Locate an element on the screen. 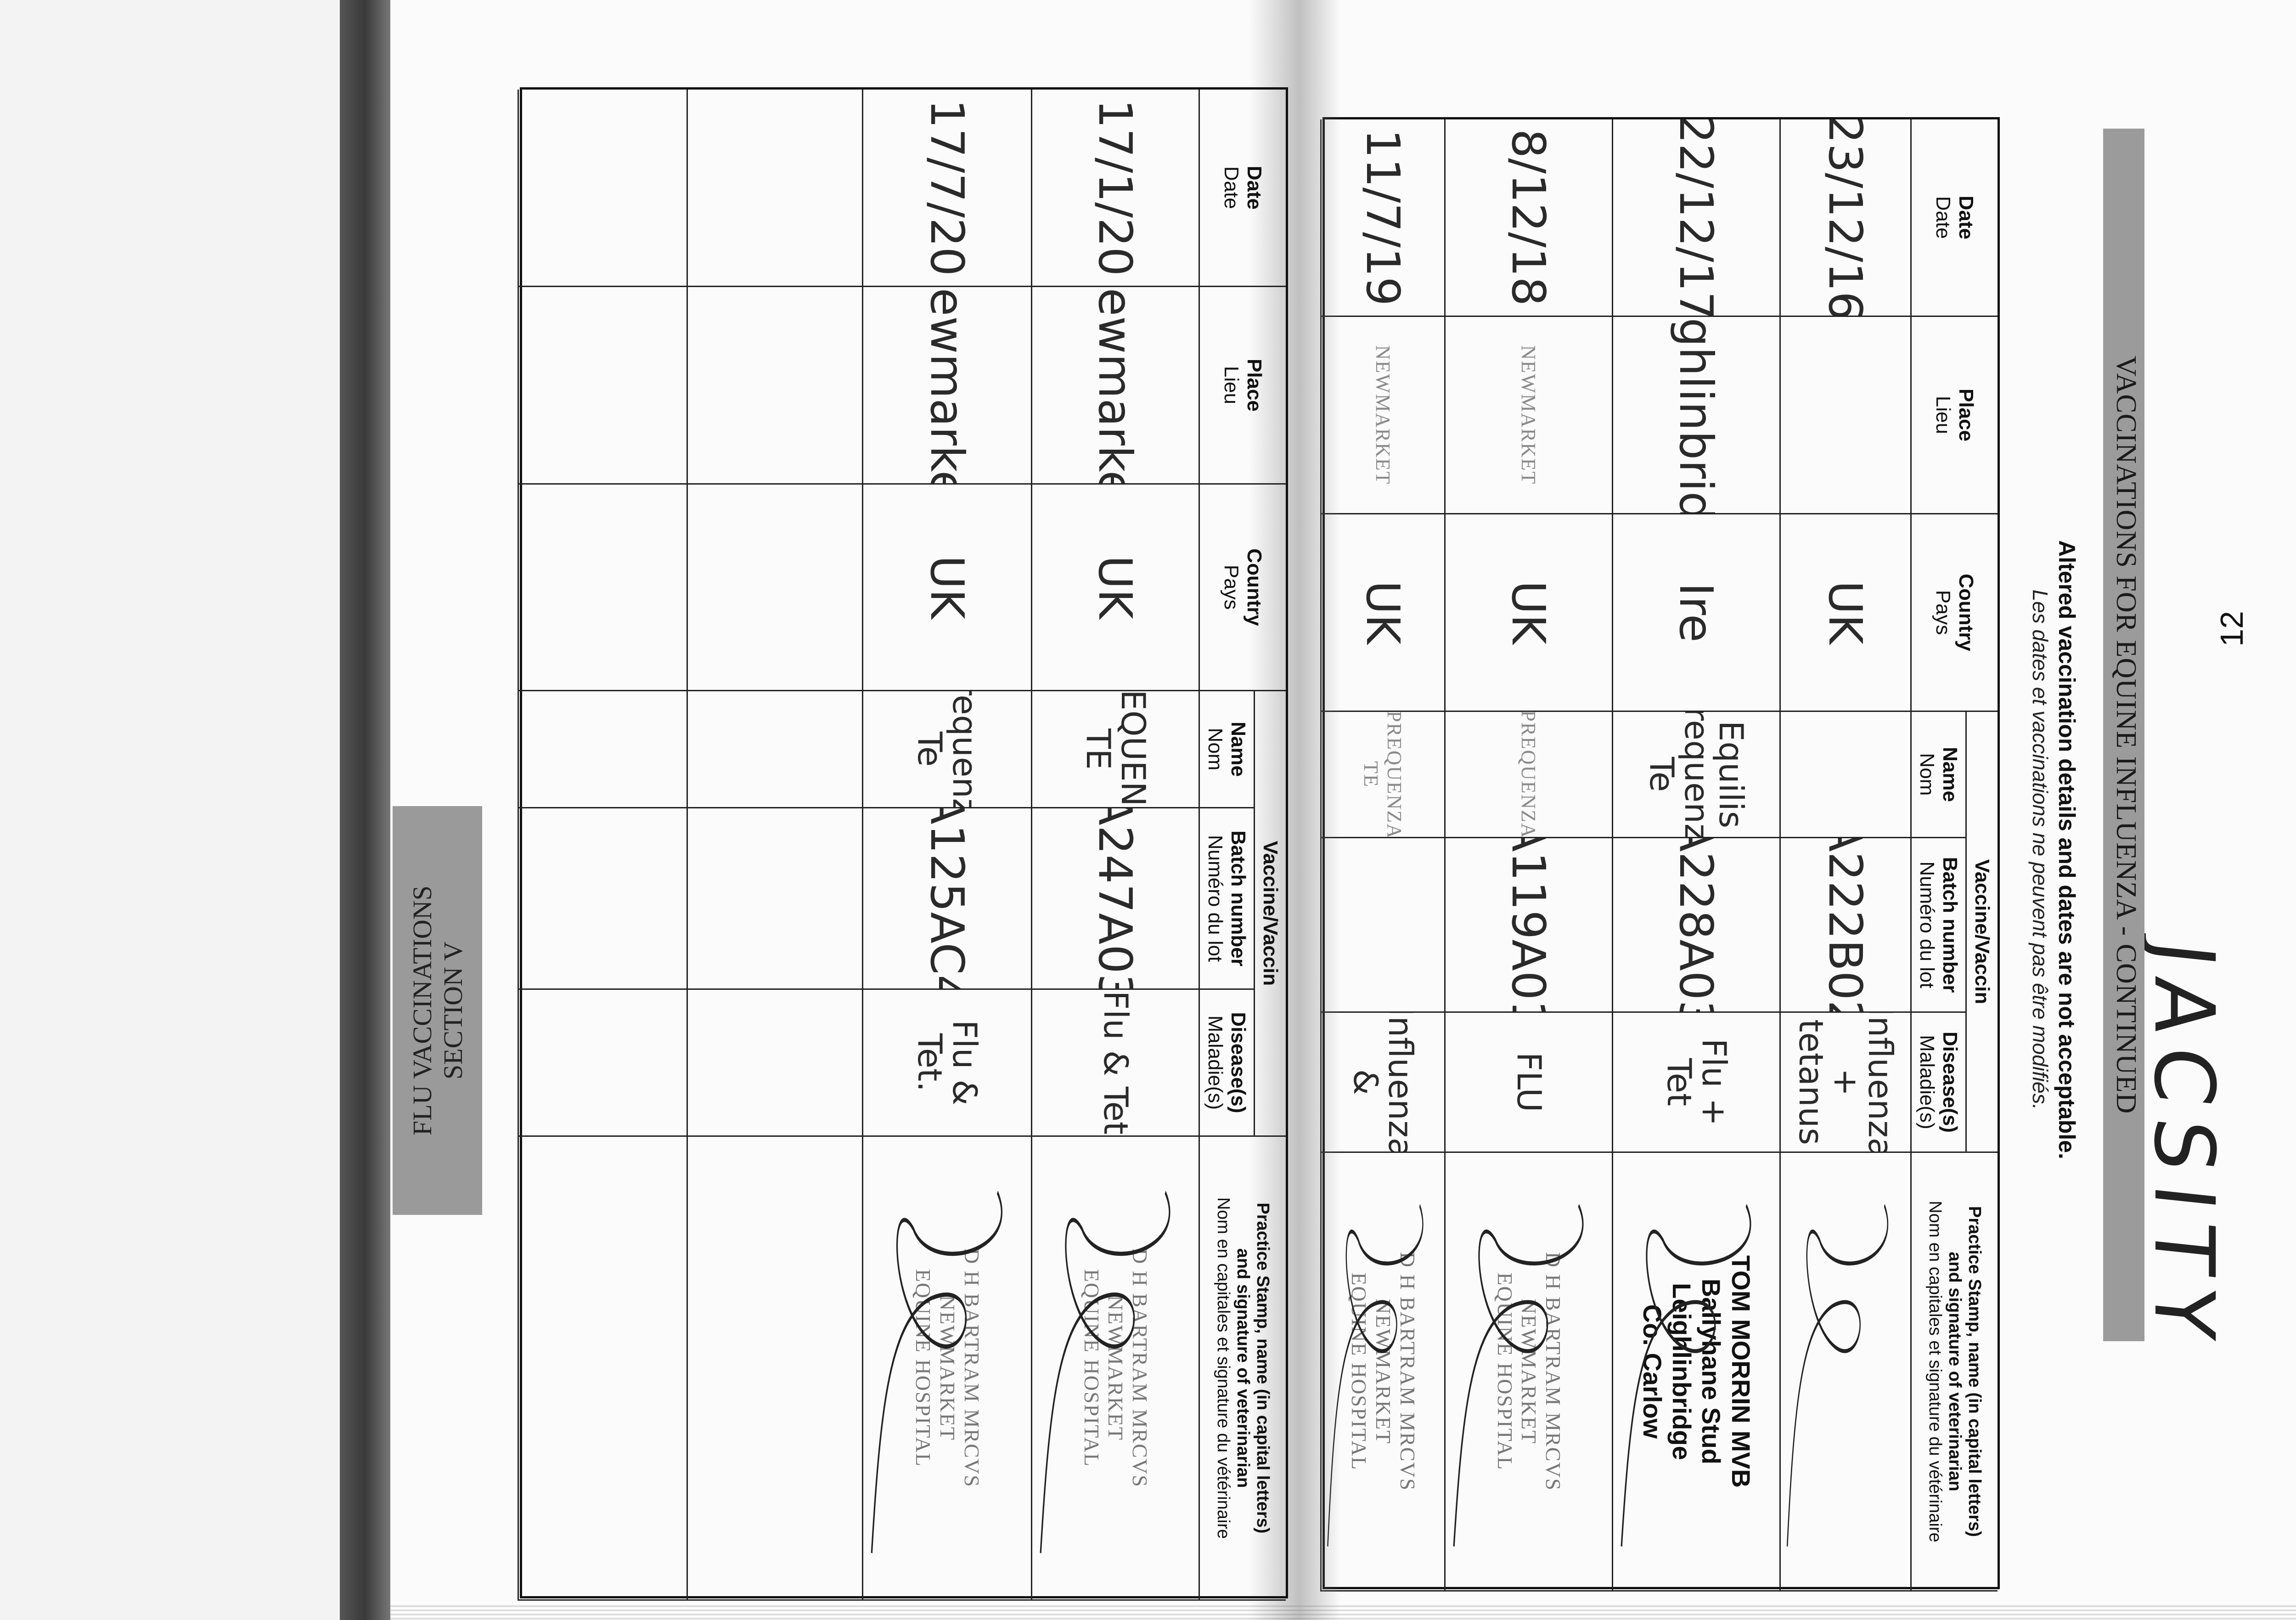 This screenshot has height=1620, width=2296. row-2-country-value: UK is located at coordinates (947, 587).